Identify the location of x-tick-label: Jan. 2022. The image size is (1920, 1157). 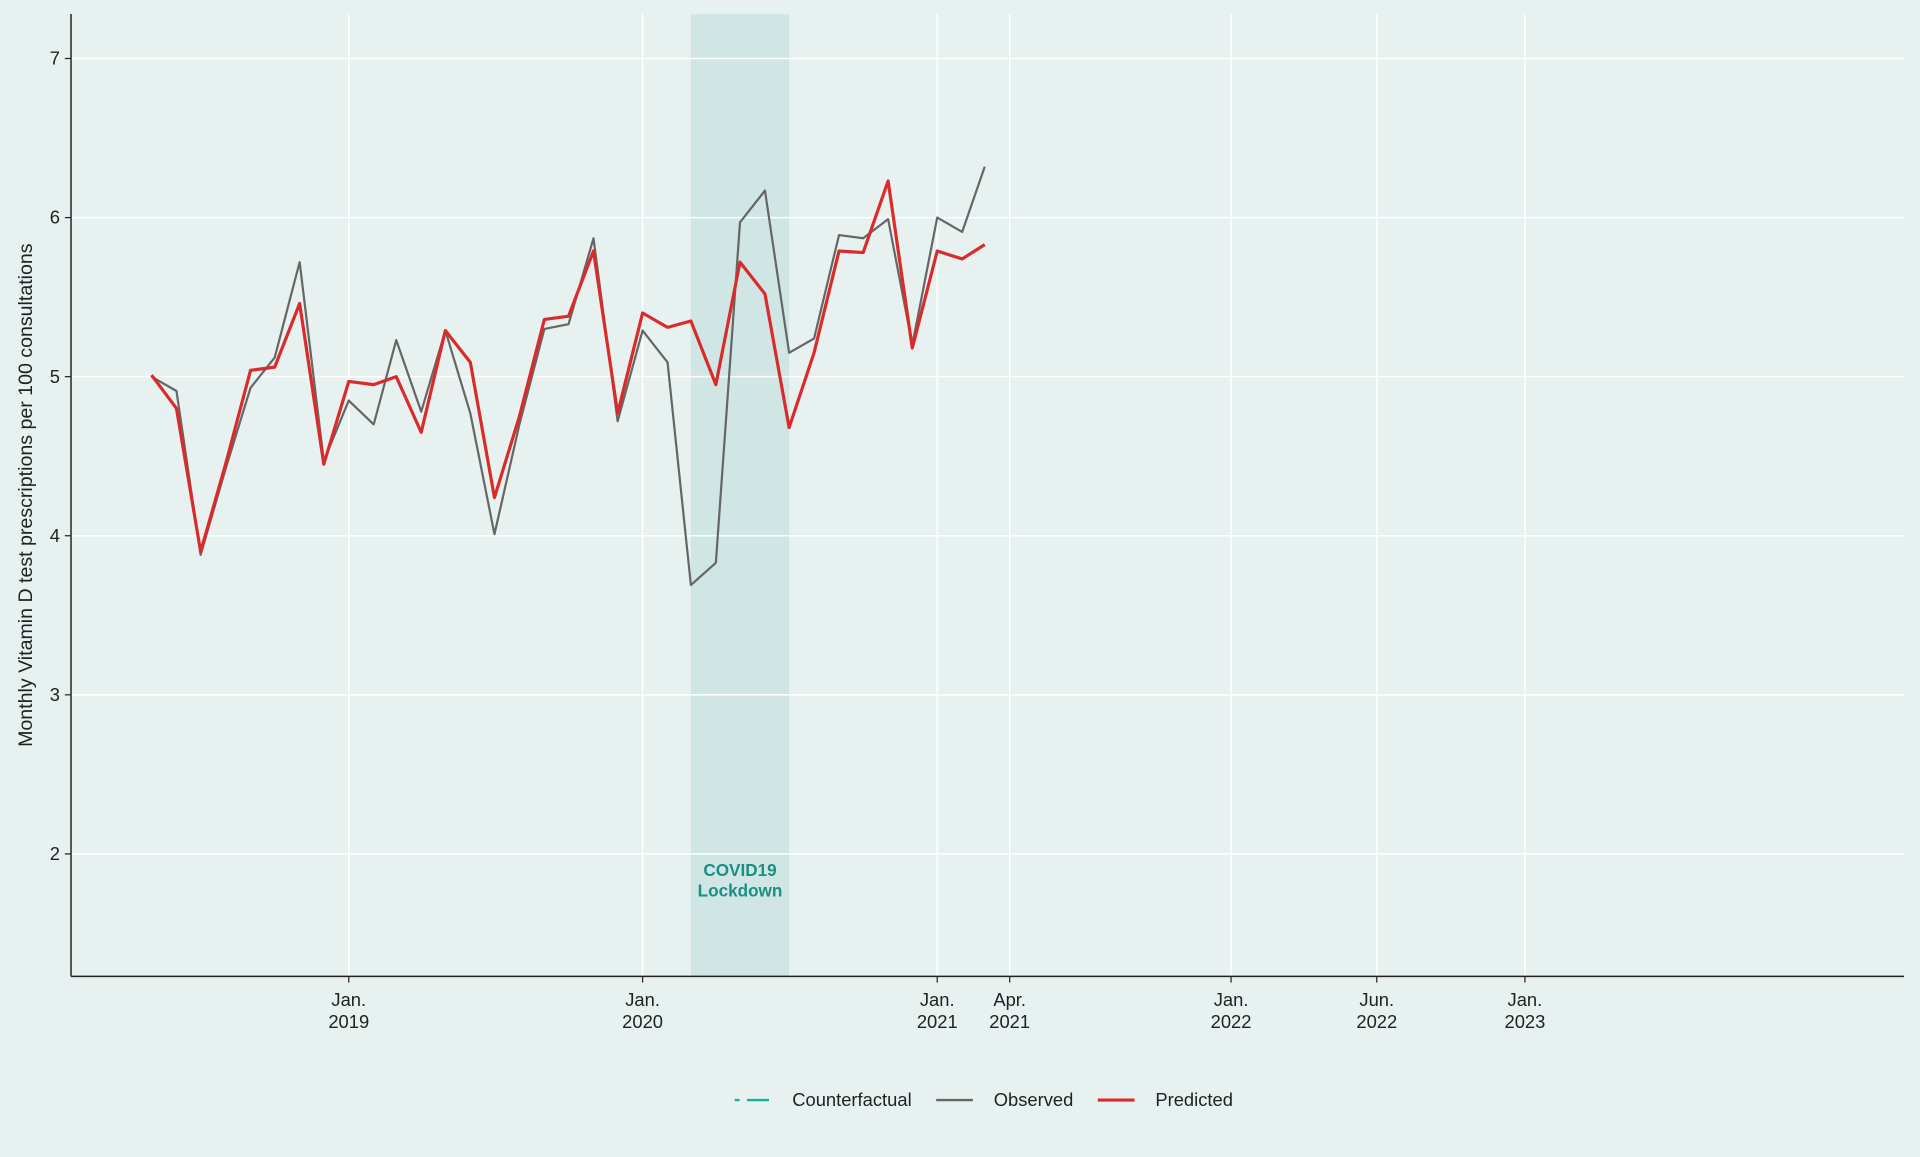
(1231, 1010).